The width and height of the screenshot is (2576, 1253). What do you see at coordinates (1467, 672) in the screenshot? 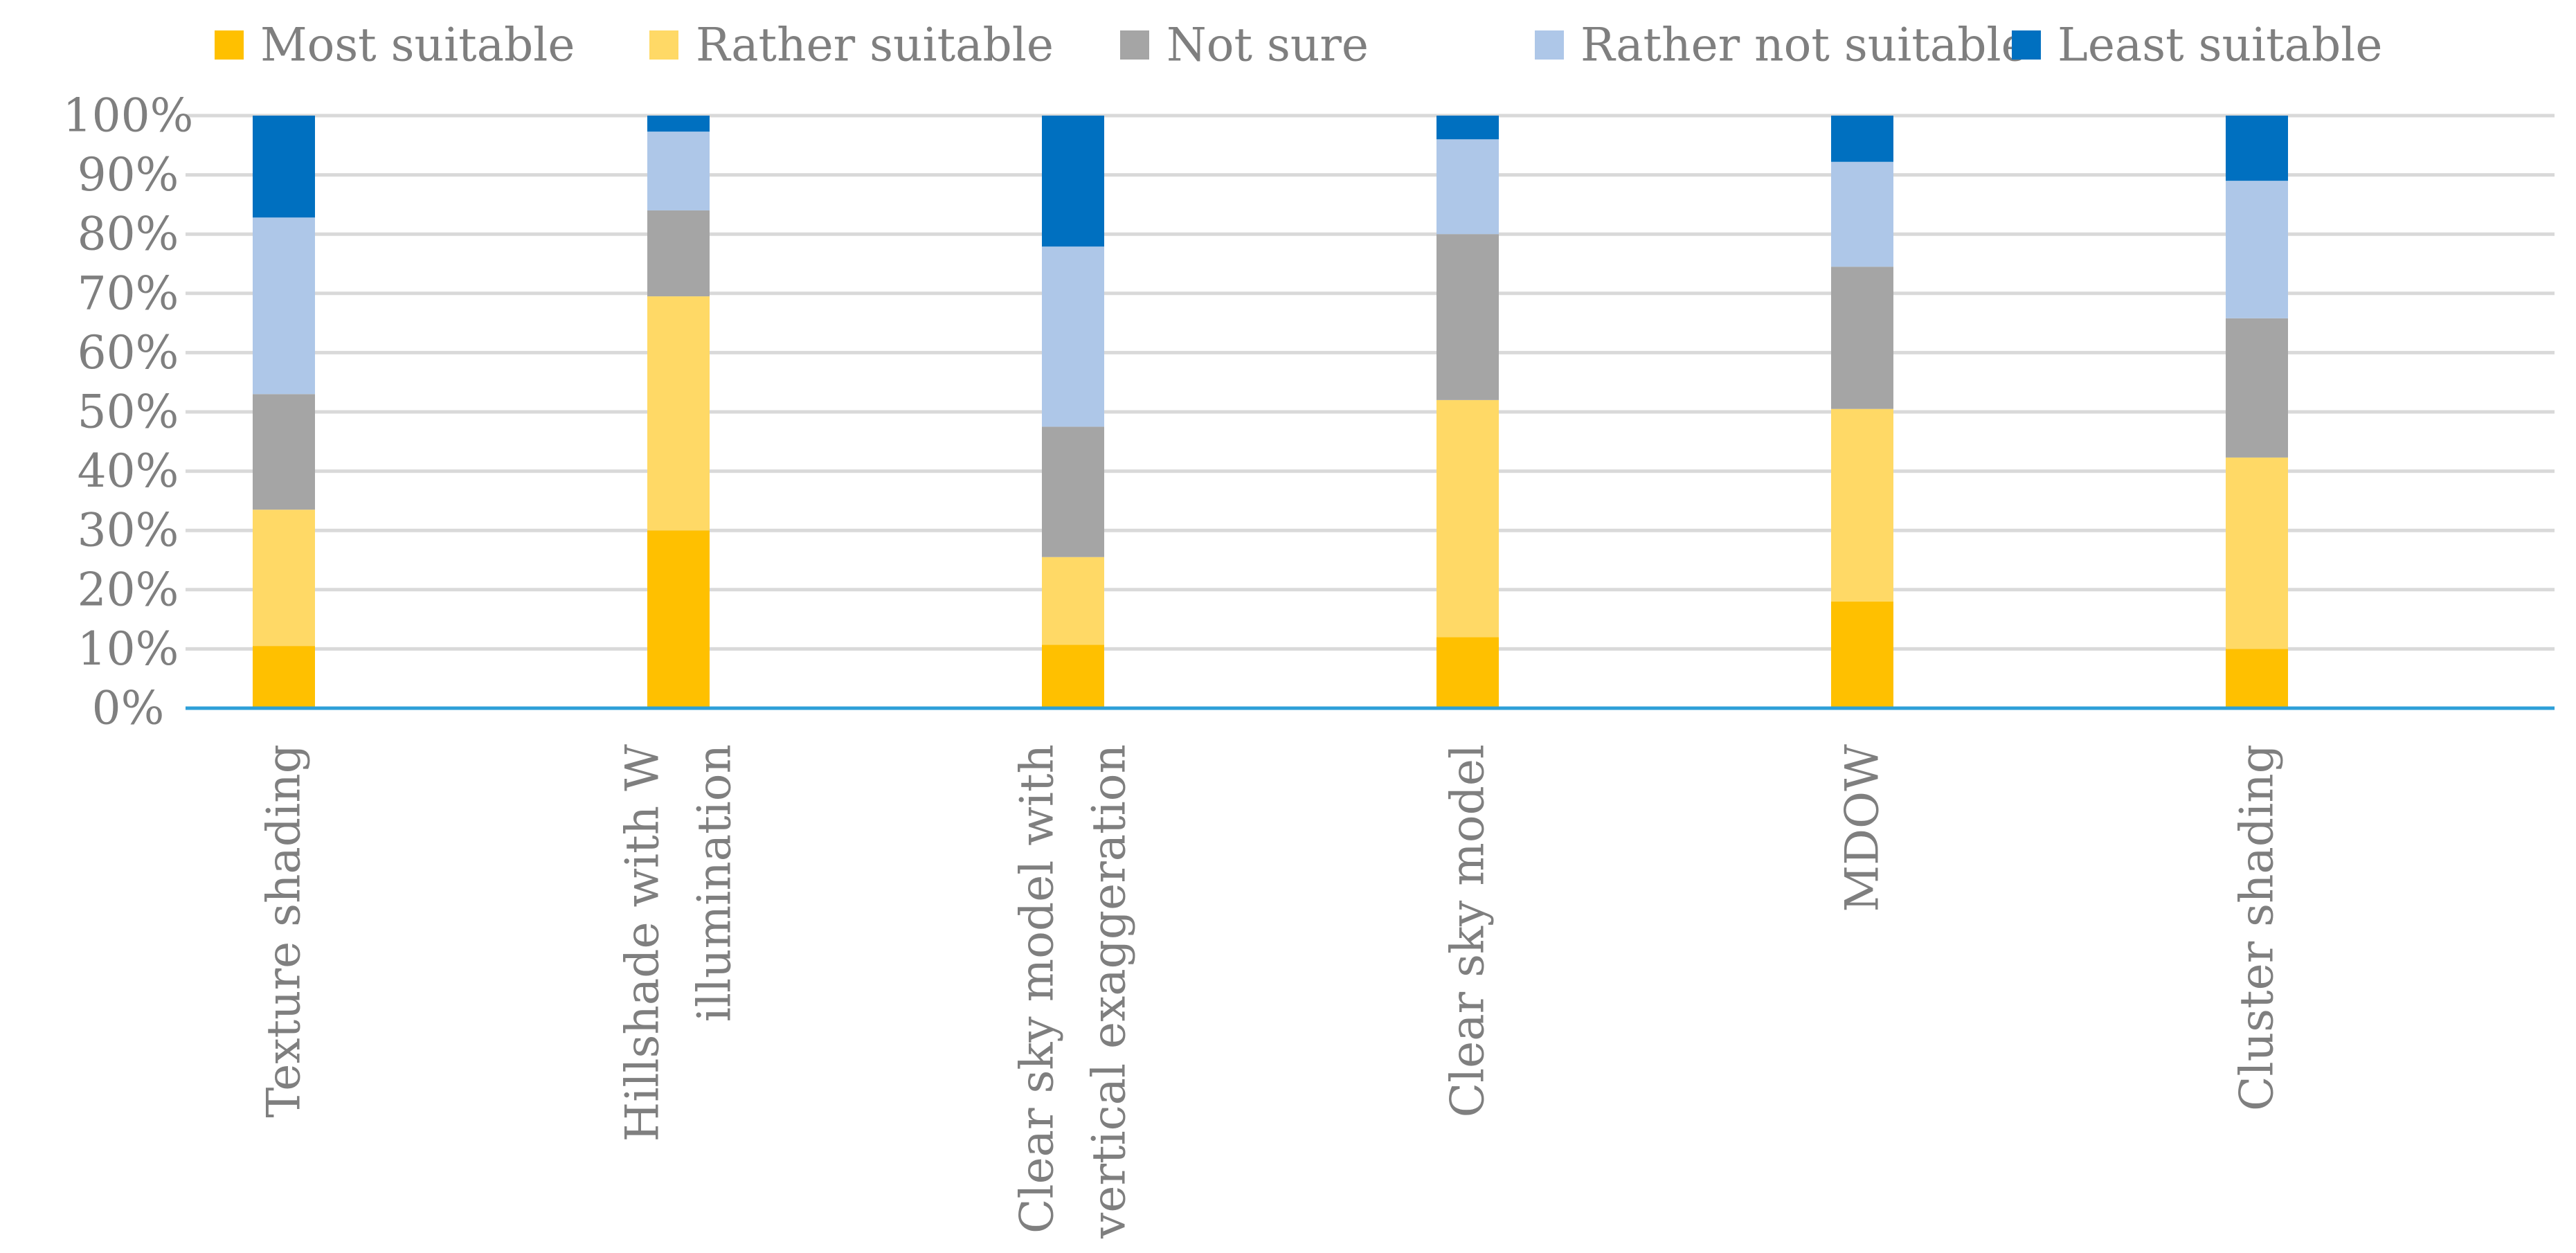
I see `bar-clear-sky-model-most-suitable` at bounding box center [1467, 672].